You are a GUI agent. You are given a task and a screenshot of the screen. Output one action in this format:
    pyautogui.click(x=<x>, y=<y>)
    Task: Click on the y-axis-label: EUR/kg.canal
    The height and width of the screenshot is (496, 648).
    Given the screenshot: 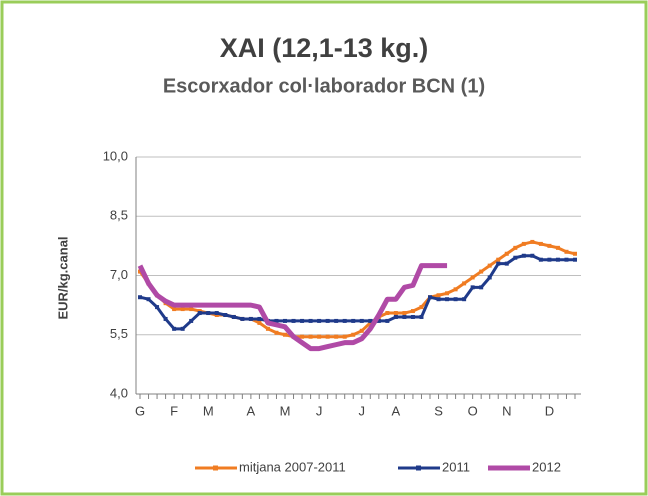 What is the action you would take?
    pyautogui.click(x=62, y=277)
    